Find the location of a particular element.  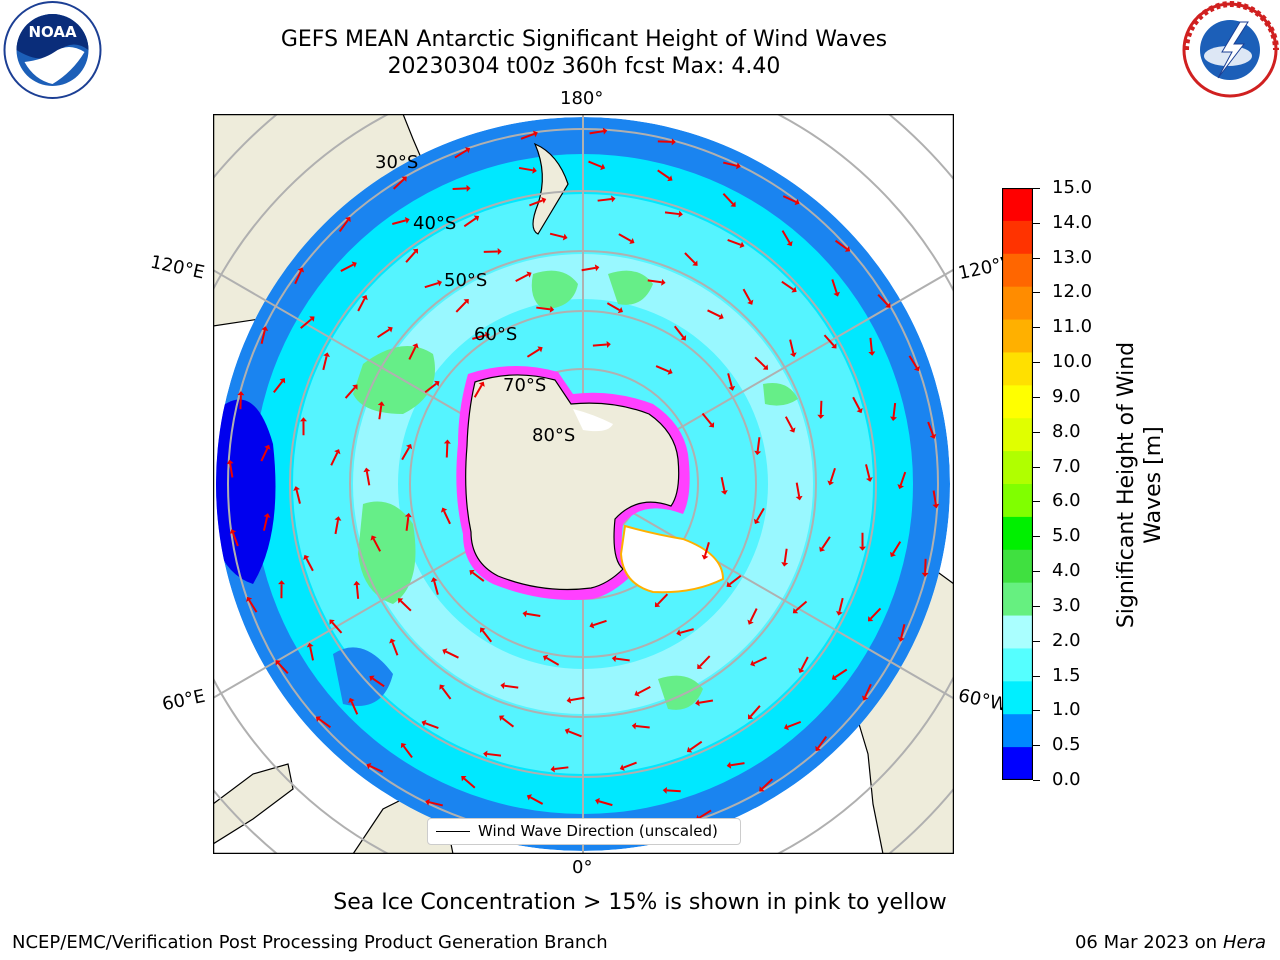

plot-subtitle: 20230304 t00z 360h fcst Max: 4.40 is located at coordinates (584, 66).